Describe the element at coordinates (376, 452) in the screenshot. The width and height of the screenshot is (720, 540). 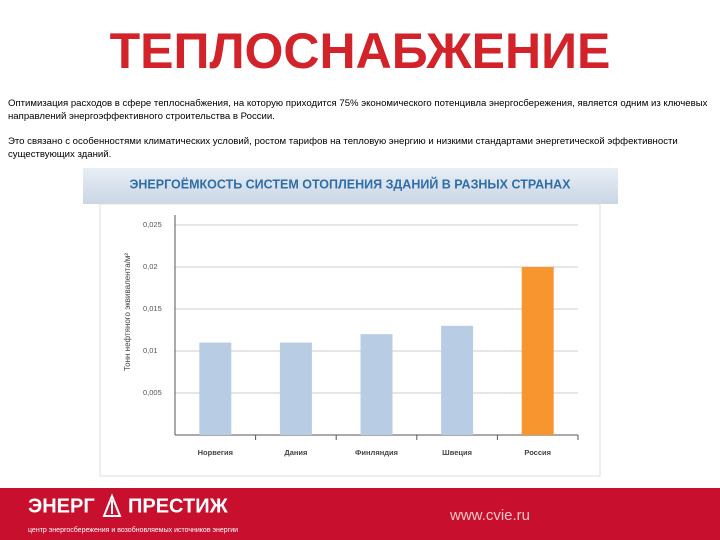
I see `x-tick-label: Финляндия` at that location.